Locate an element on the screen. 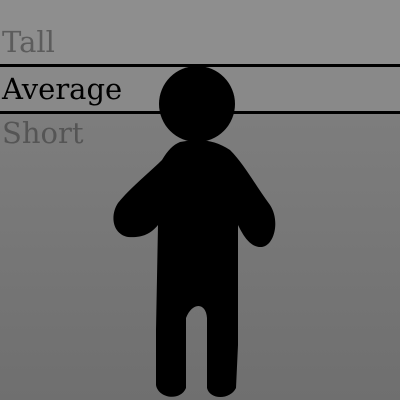  option-short-label: Short is located at coordinates (43, 133).